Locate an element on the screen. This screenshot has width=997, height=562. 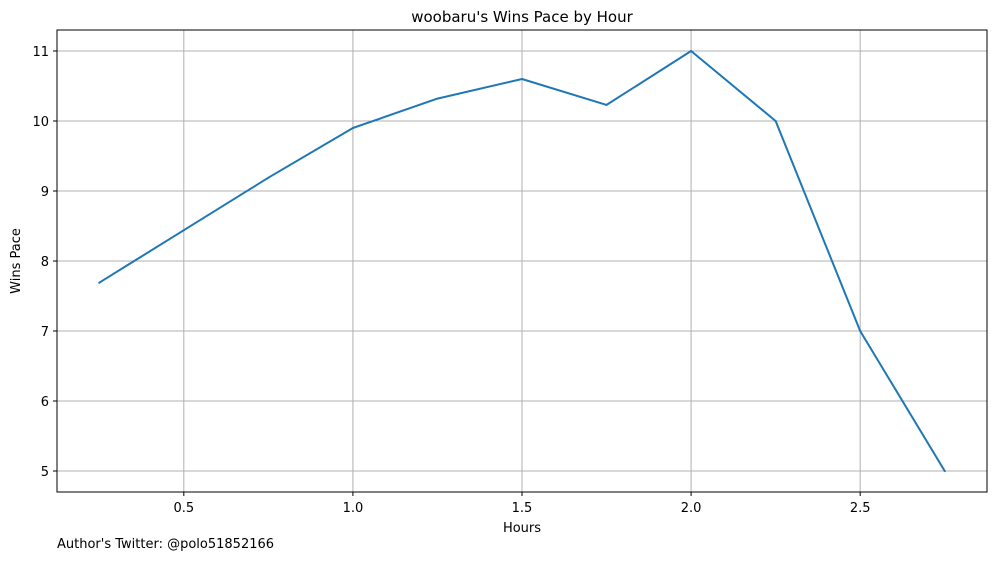
y-tick-label: 6 is located at coordinates (45, 402).